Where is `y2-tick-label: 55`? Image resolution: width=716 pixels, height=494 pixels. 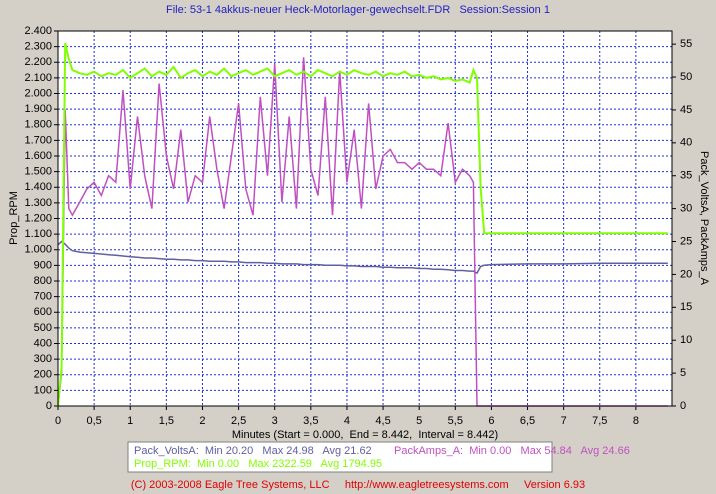
y2-tick-label: 55 is located at coordinates (686, 44).